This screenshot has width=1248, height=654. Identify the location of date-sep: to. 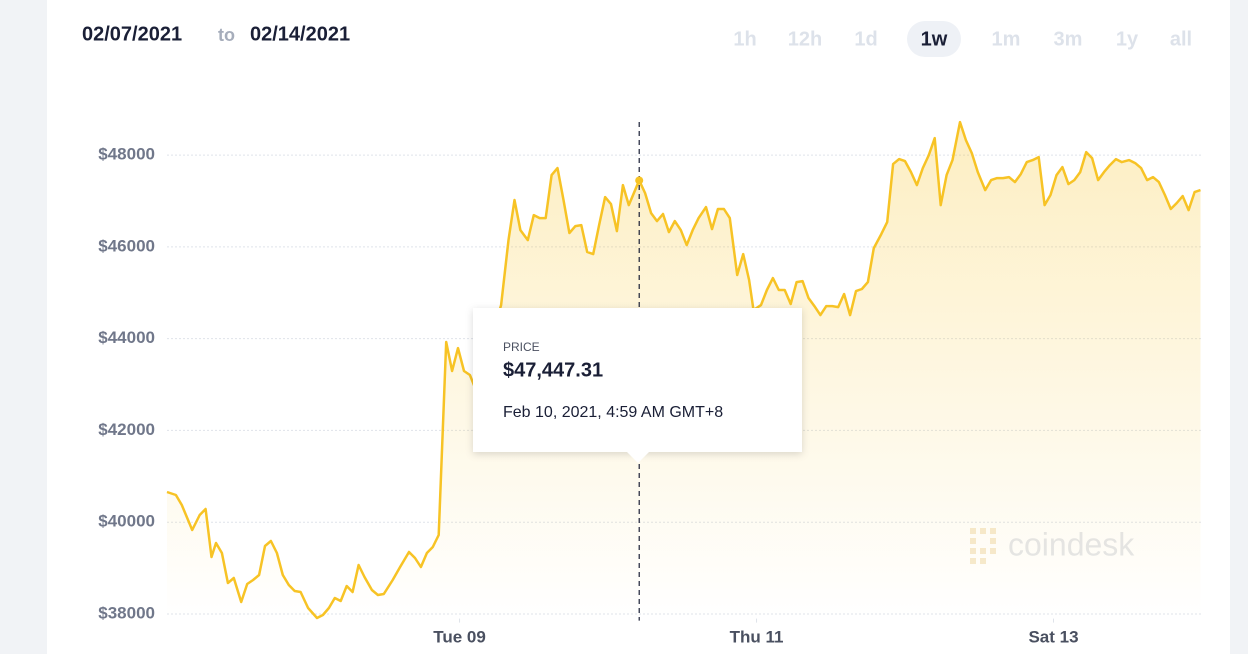
(226, 35).